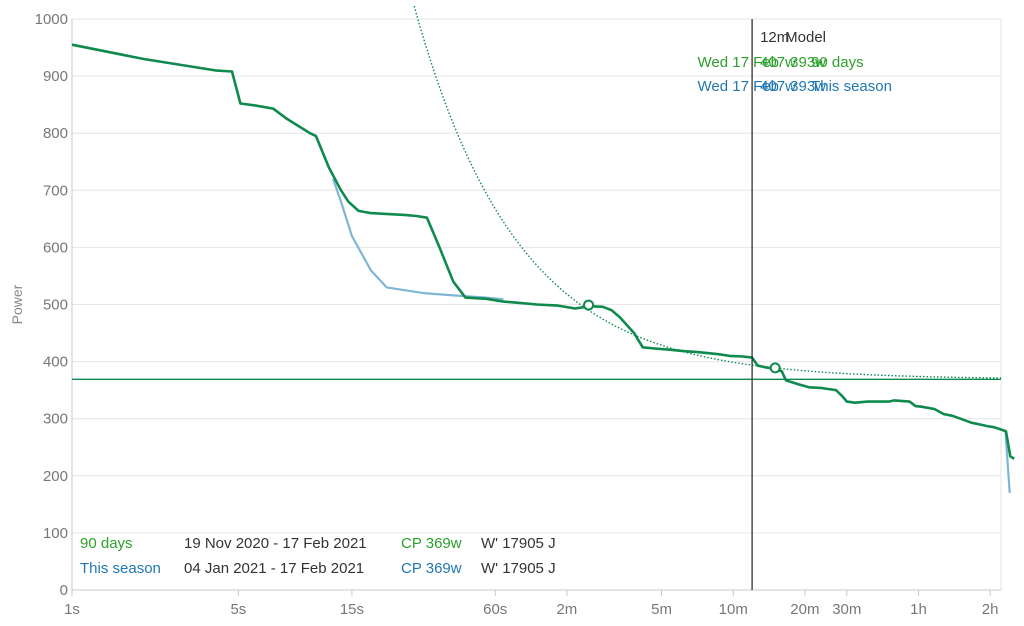  What do you see at coordinates (238, 609) in the screenshot?
I see `x-tick-label: 5s` at bounding box center [238, 609].